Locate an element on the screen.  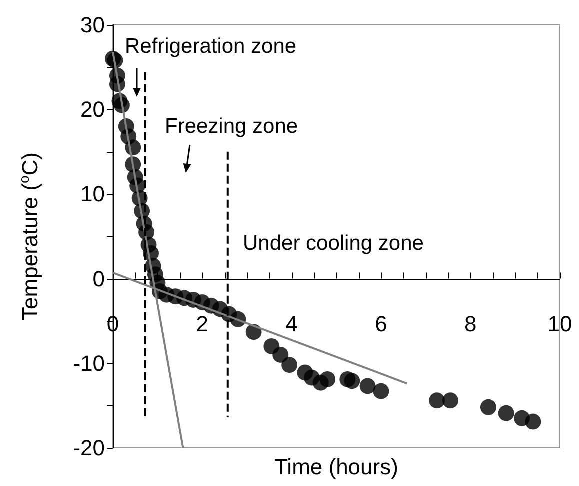
x-tick-label: 2 is located at coordinates (202, 323).